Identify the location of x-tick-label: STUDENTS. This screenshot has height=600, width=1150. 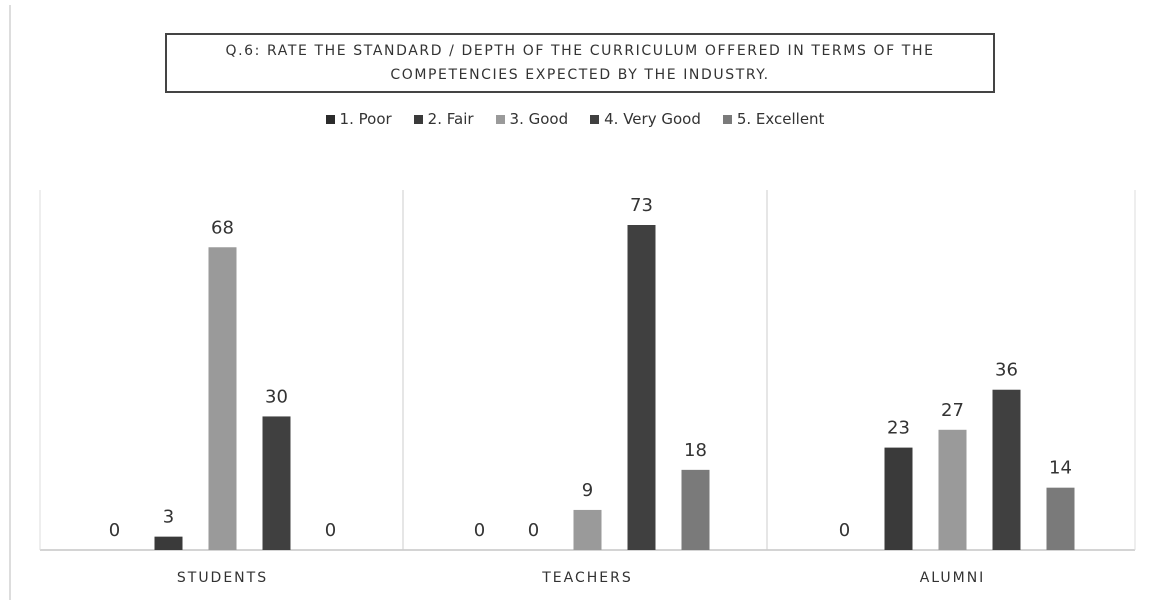
(222, 578).